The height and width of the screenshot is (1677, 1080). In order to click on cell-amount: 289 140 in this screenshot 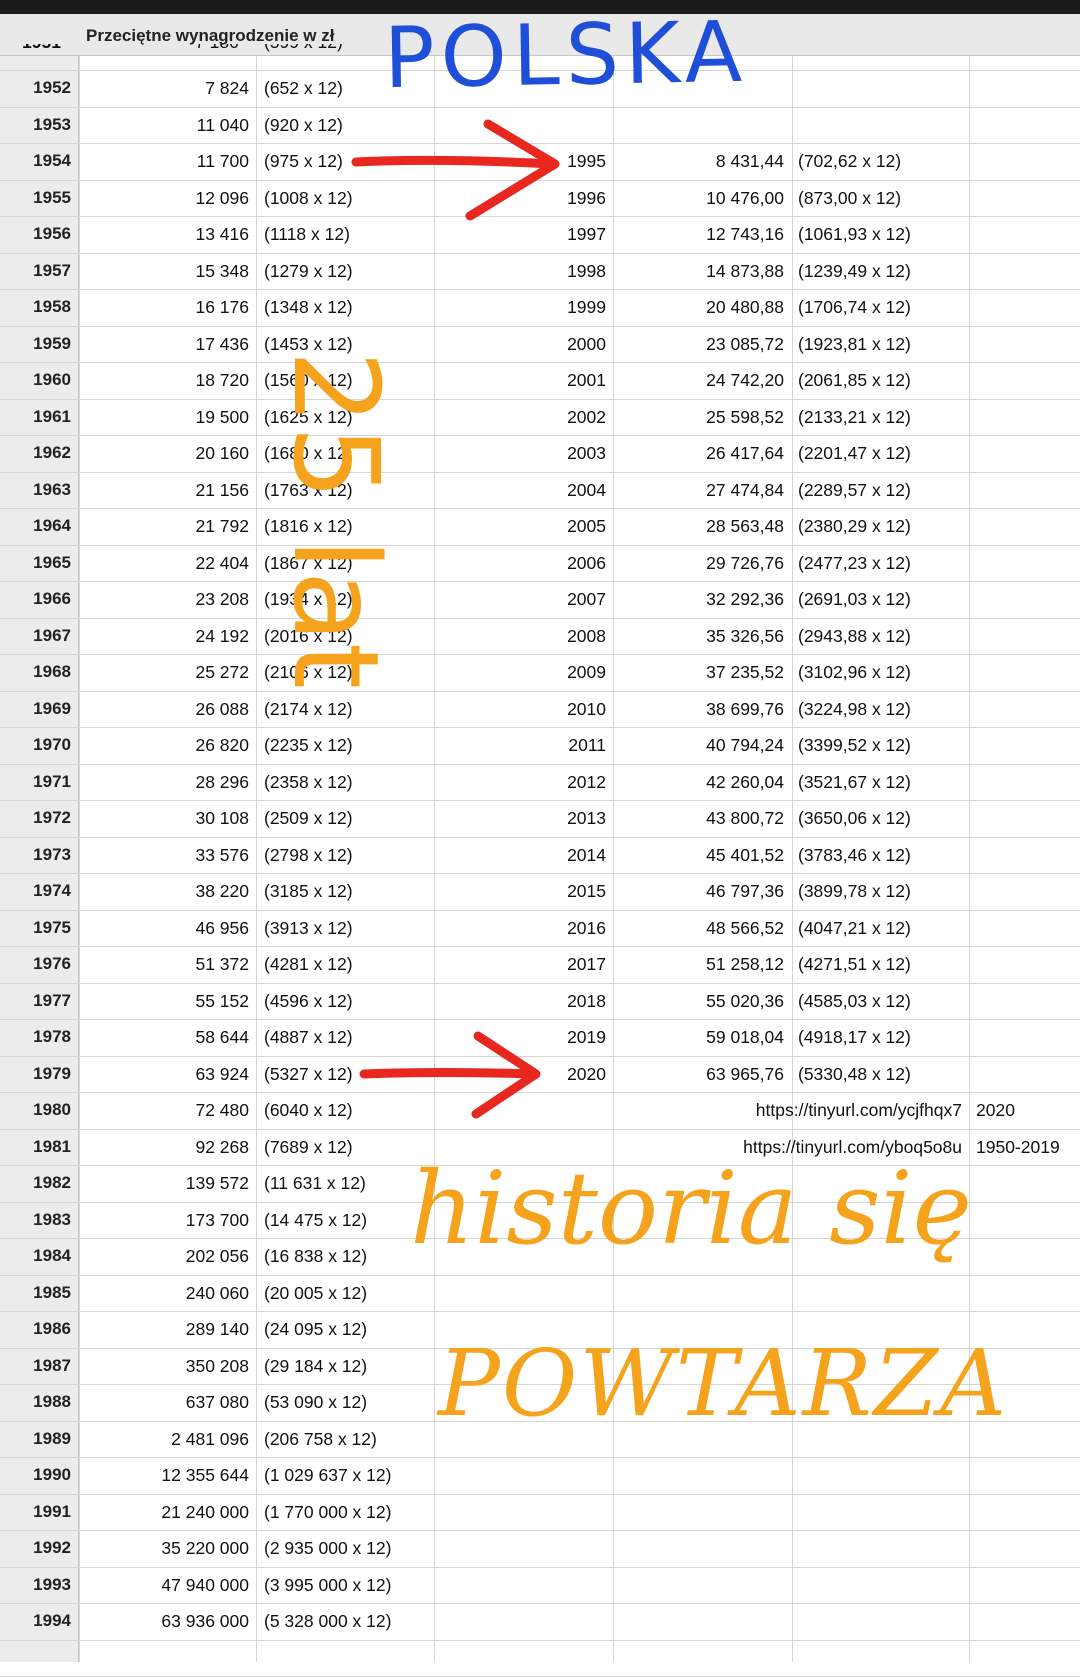, I will do `click(217, 1329)`.